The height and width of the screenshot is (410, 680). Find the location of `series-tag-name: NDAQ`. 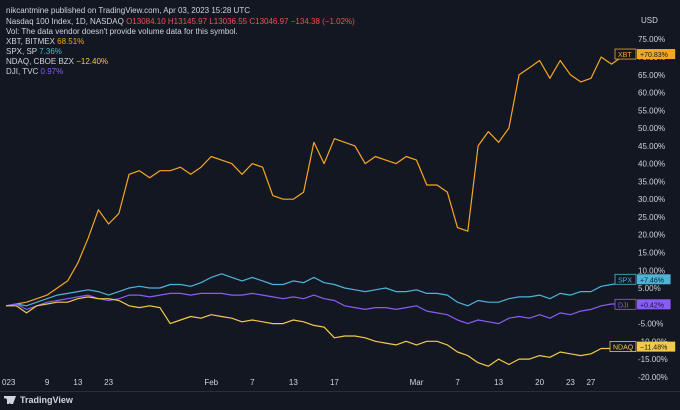

series-tag-name: NDAQ is located at coordinates (623, 348).